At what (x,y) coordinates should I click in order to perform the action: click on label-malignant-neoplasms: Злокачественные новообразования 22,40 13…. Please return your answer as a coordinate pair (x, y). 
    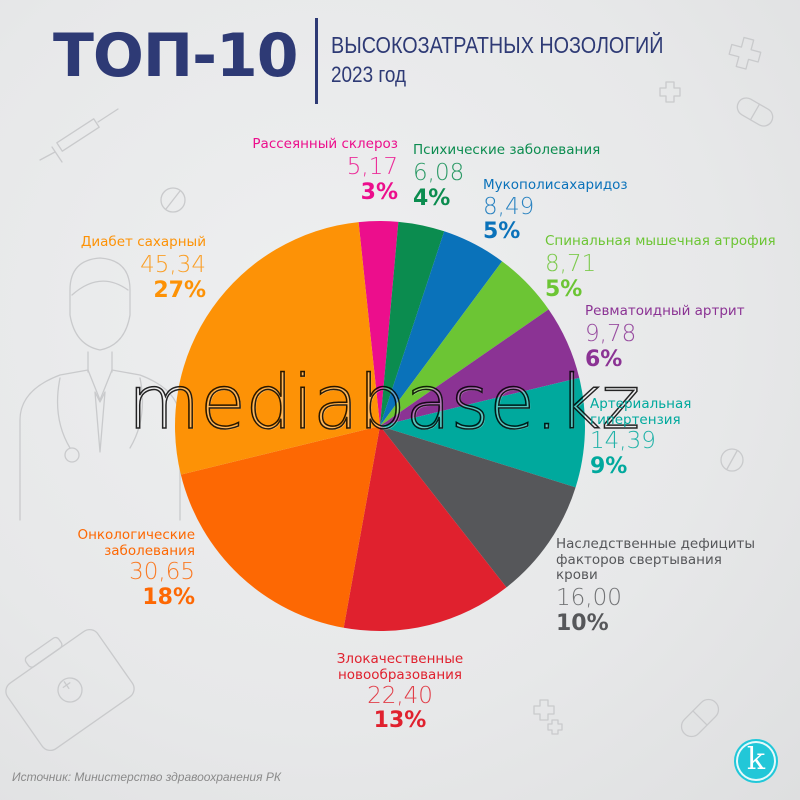
    Looking at the image, I should click on (400, 692).